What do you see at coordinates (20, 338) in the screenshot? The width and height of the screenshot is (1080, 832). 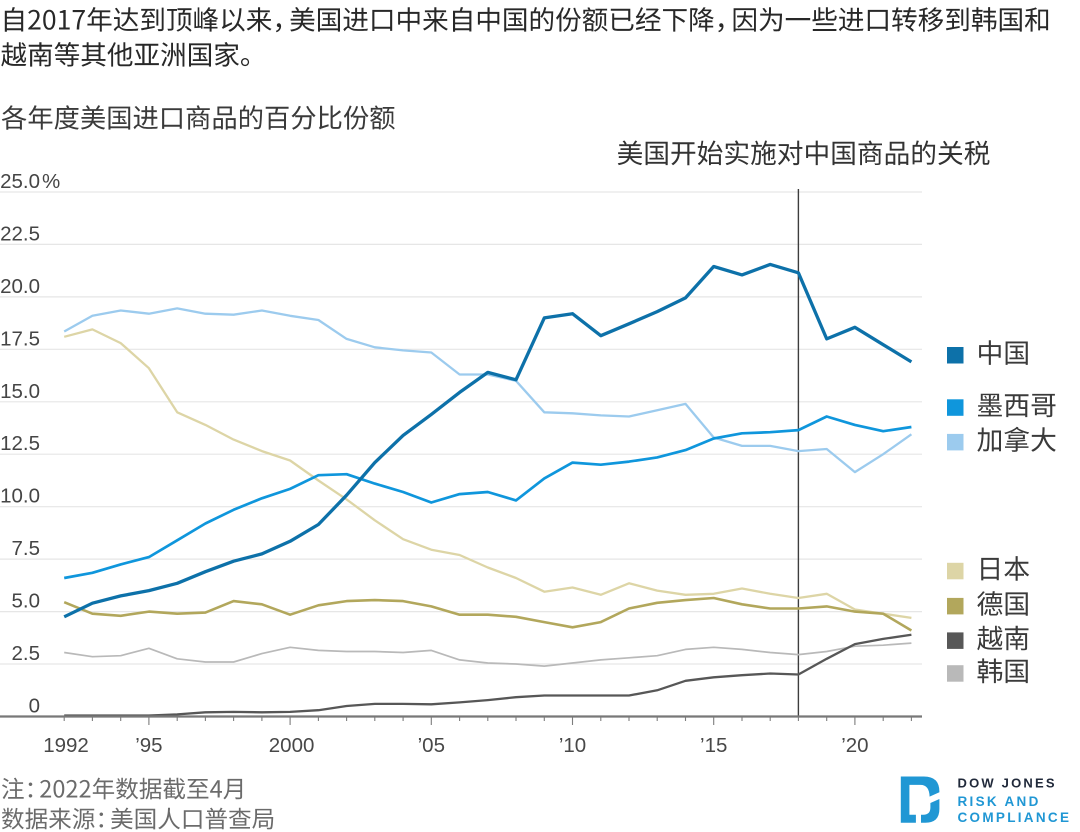 I see `svg-text: 17.5` at bounding box center [20, 338].